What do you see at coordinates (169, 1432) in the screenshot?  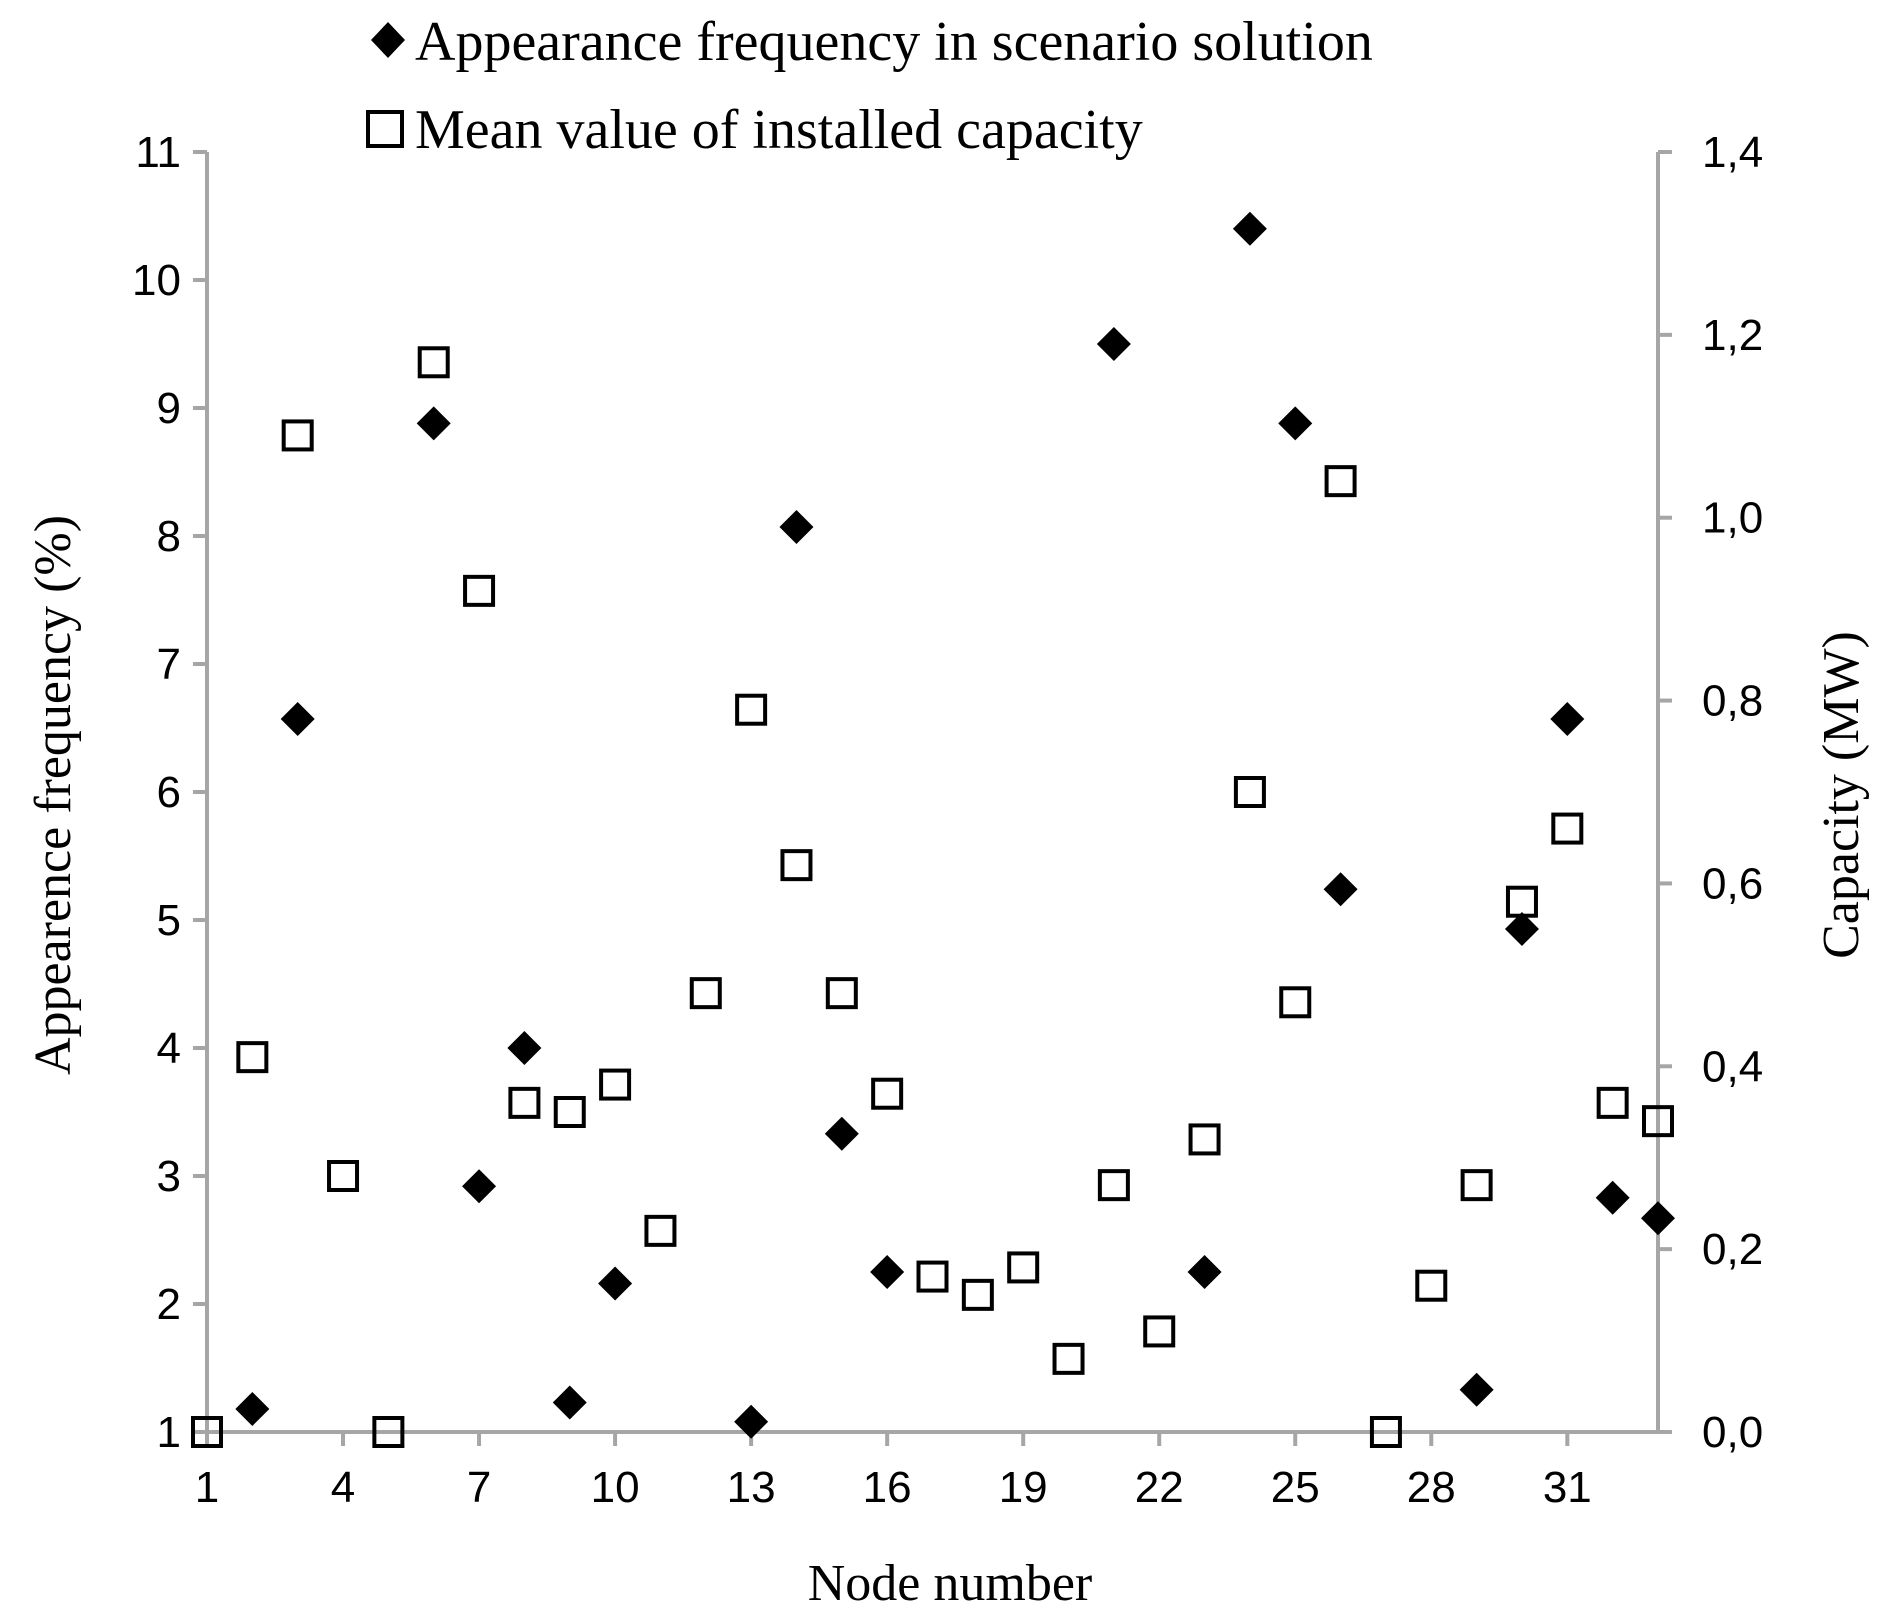 I see `y-tick-label: 1` at bounding box center [169, 1432].